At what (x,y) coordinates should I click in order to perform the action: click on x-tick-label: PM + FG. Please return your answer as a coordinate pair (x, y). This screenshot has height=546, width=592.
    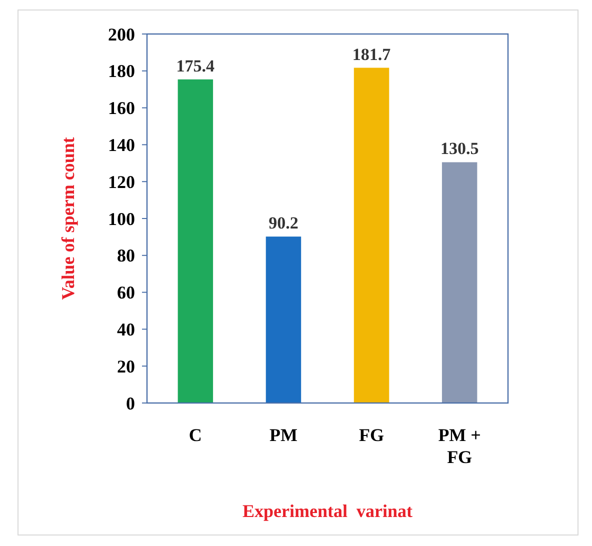
    Looking at the image, I should click on (459, 446).